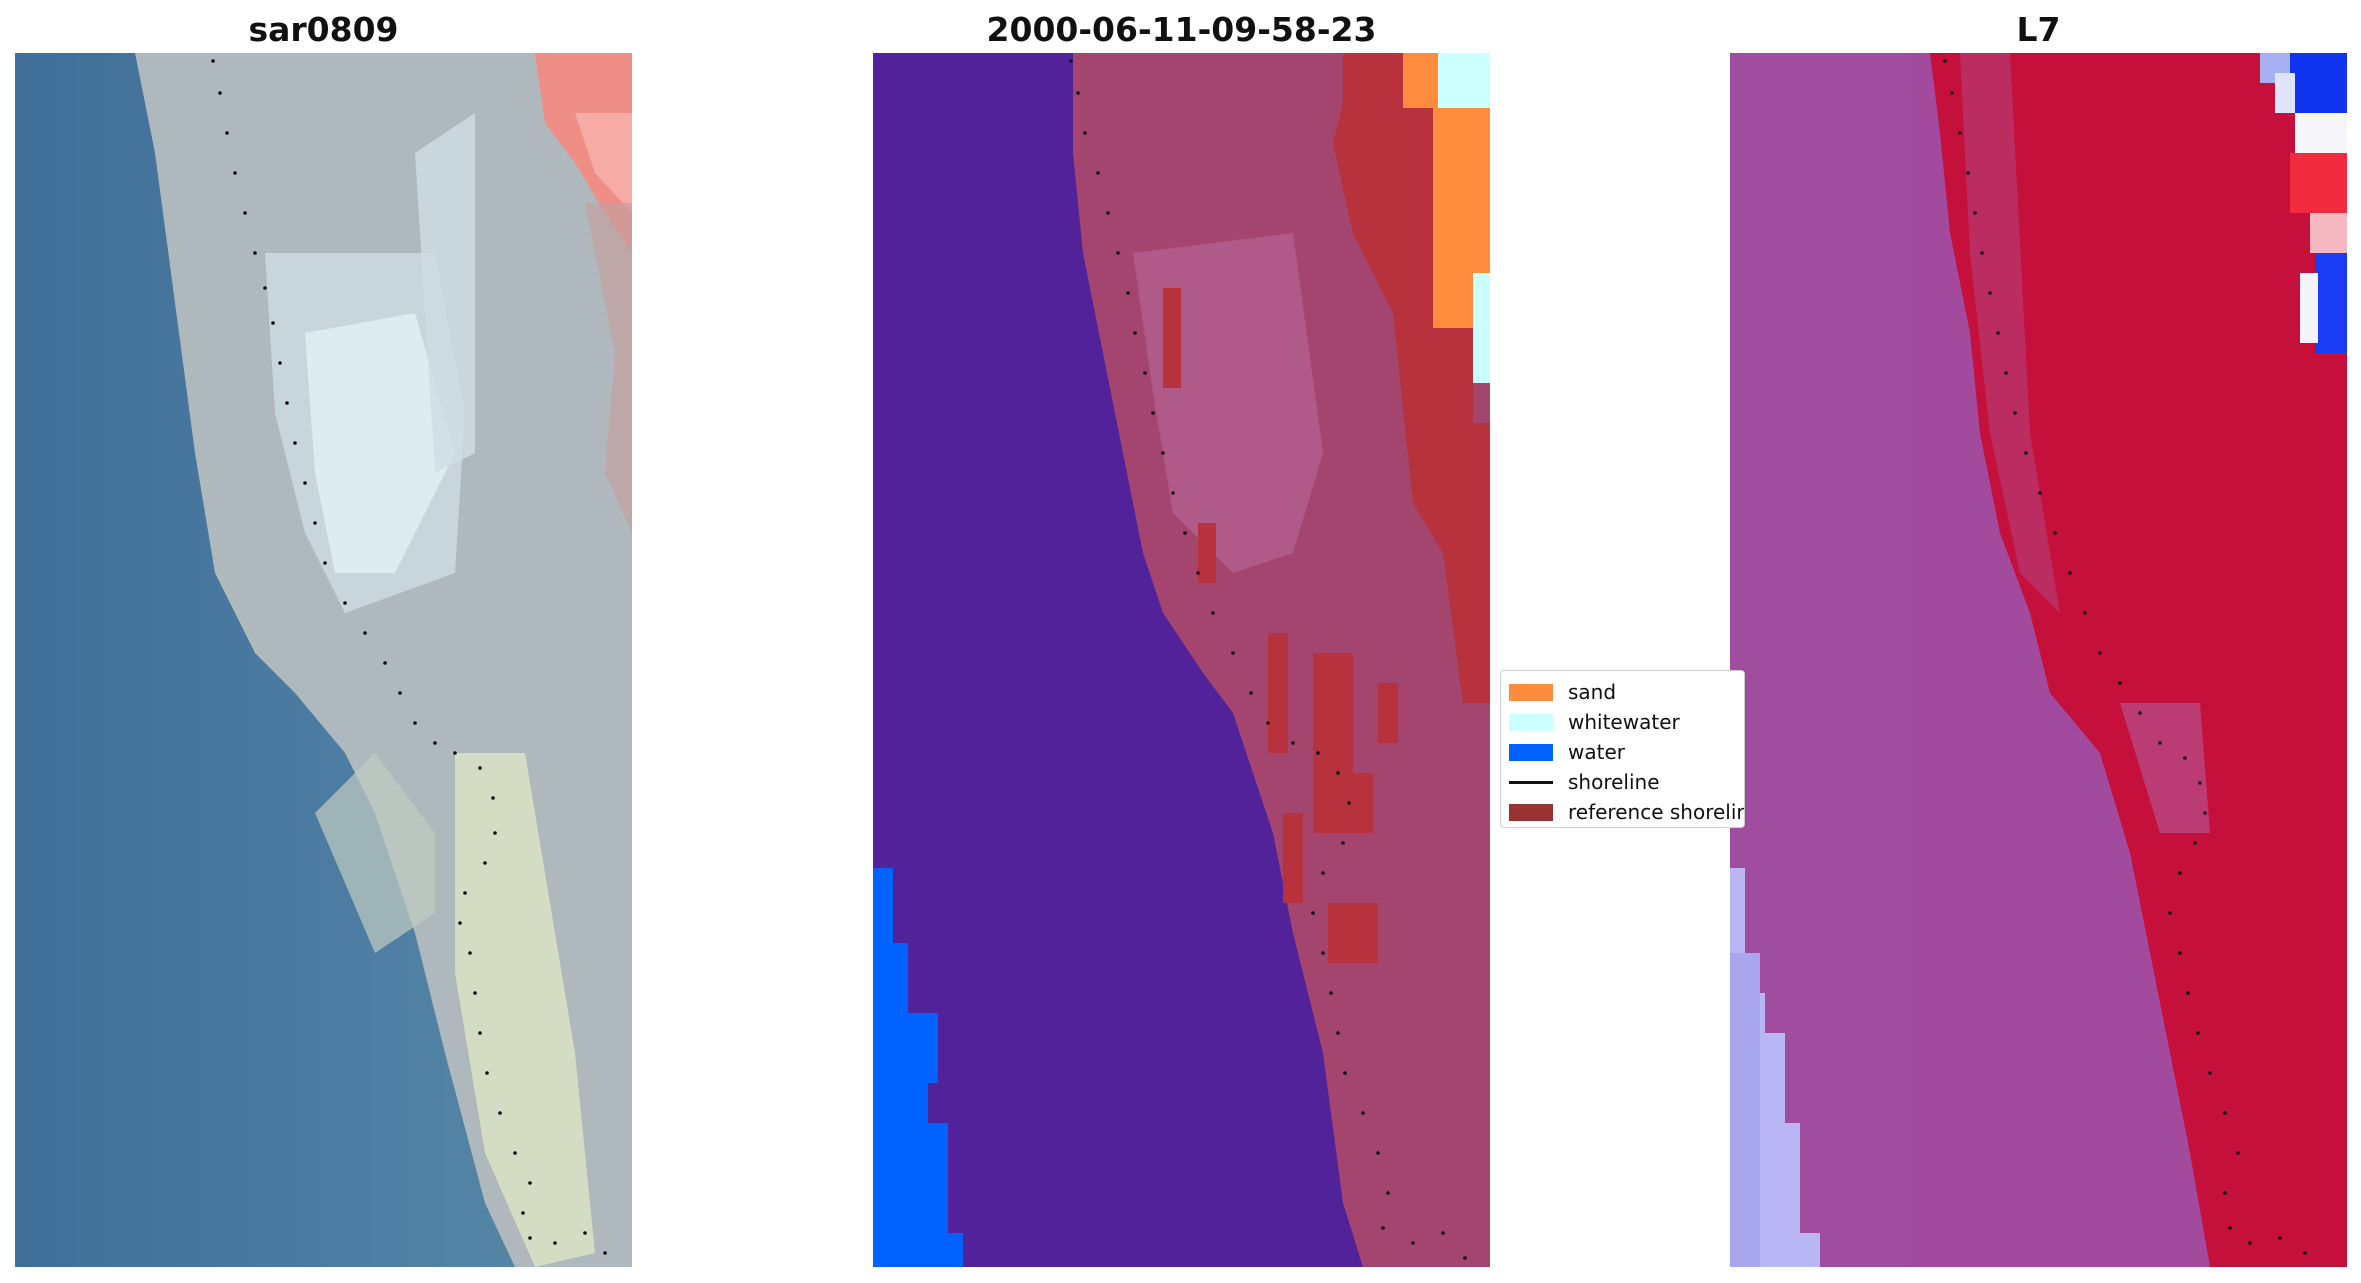 This screenshot has height=1283, width=2361. I want to click on panel-title-classification: 2000-06-11-09-58-23, so click(1181, 29).